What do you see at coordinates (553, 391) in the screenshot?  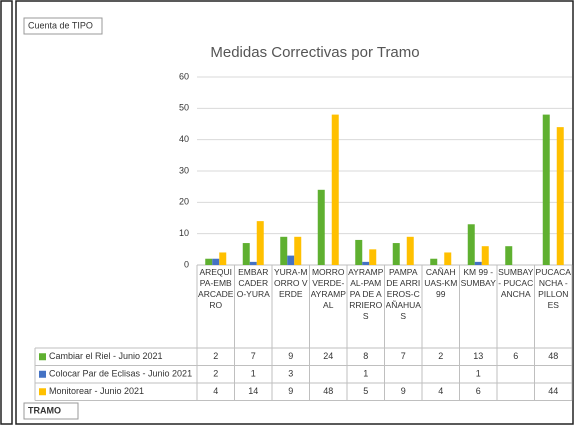 I see `table-value: 44` at bounding box center [553, 391].